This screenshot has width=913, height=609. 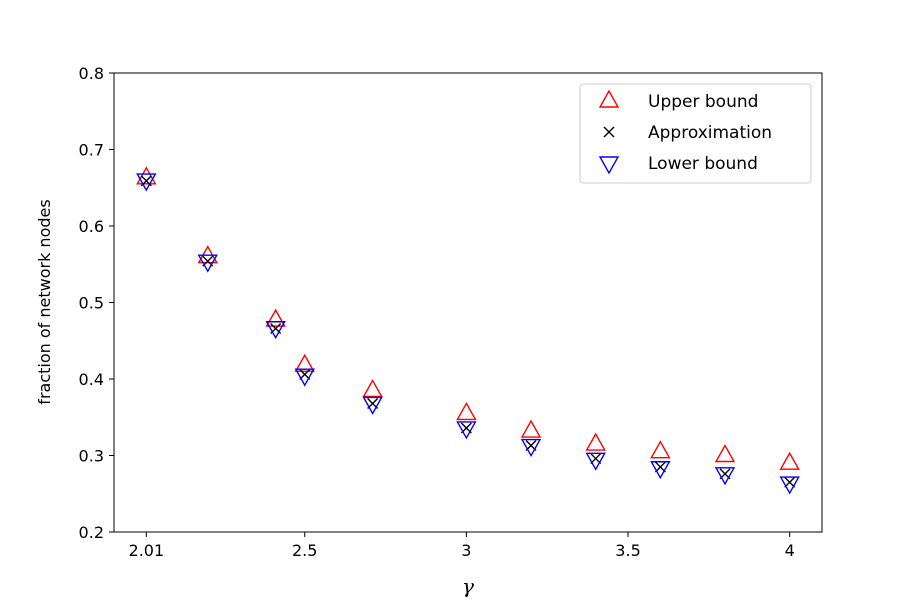 What do you see at coordinates (91, 303) in the screenshot?
I see `y-tick-label: 0.5` at bounding box center [91, 303].